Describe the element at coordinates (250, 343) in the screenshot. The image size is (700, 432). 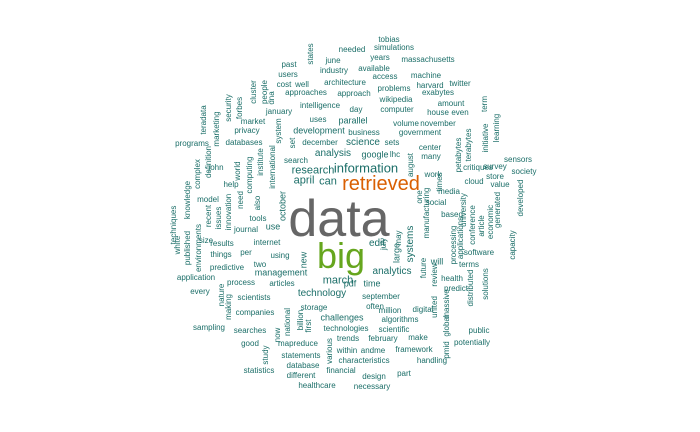
I see `cloud-word: good` at that location.